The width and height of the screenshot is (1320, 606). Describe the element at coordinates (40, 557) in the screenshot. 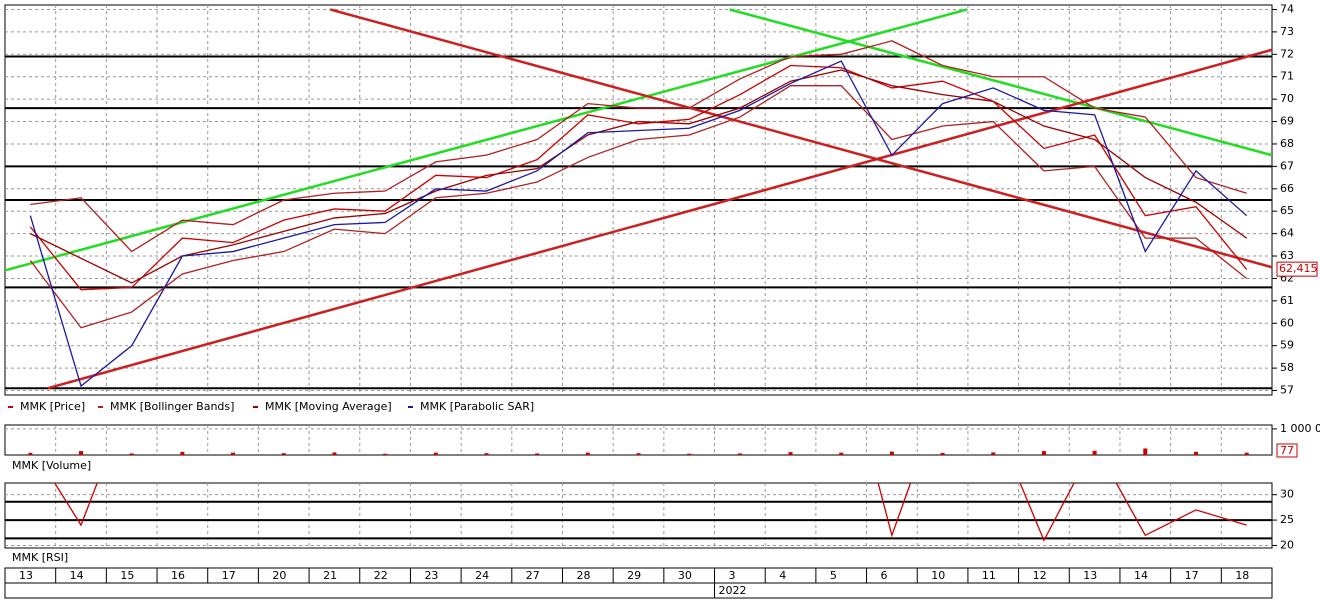

I see `panel-title: MMK [RSI]` at that location.